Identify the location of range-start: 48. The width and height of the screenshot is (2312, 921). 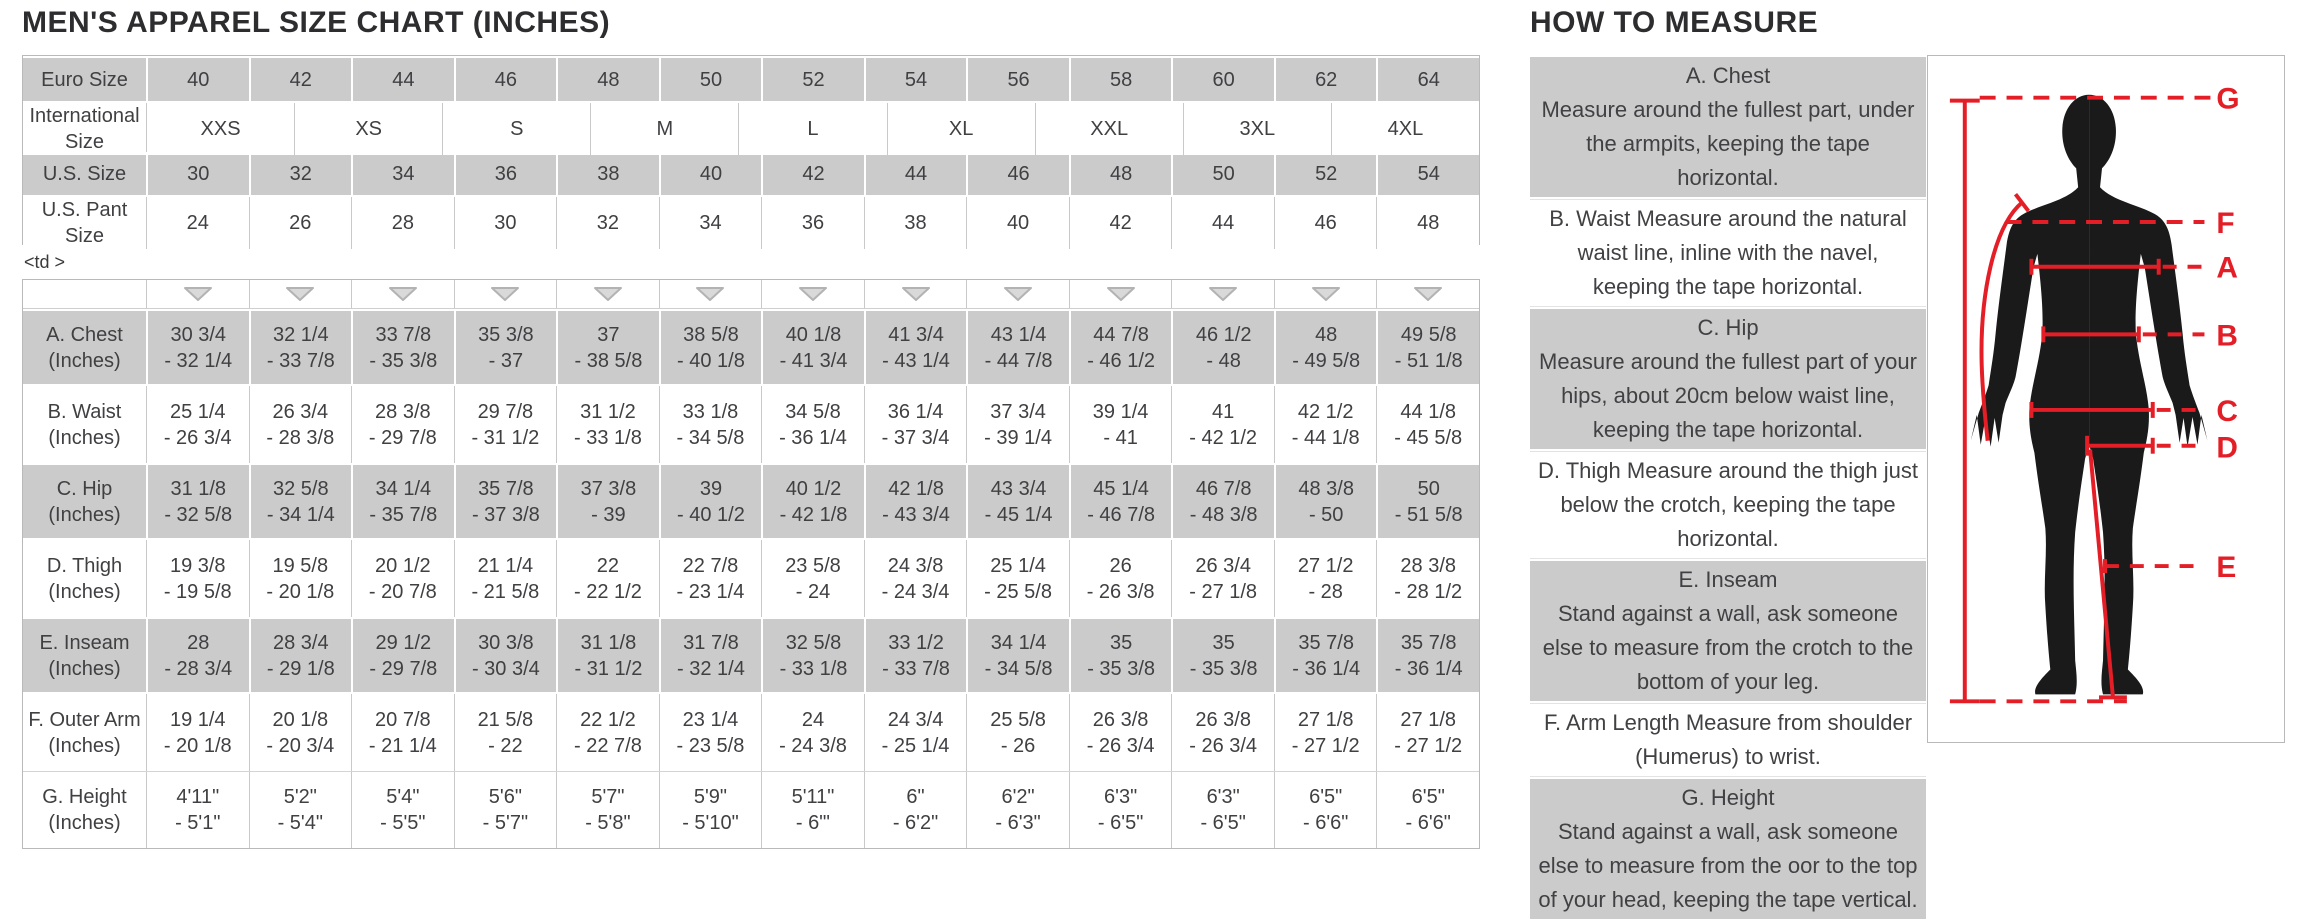
(1326, 334).